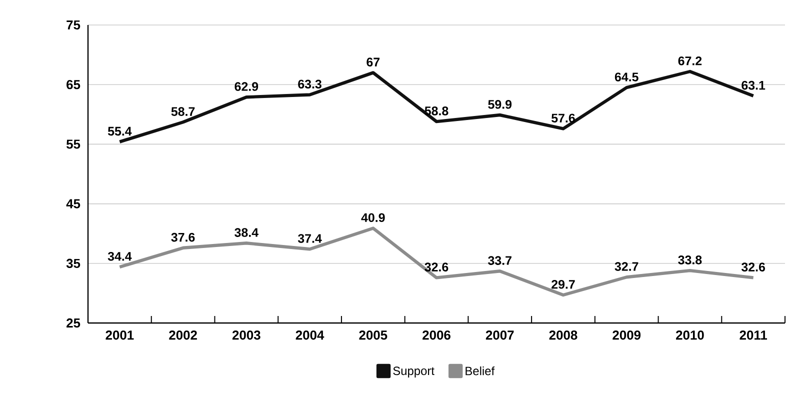  Describe the element at coordinates (246, 335) in the screenshot. I see `x-tick-label: 2003` at that location.